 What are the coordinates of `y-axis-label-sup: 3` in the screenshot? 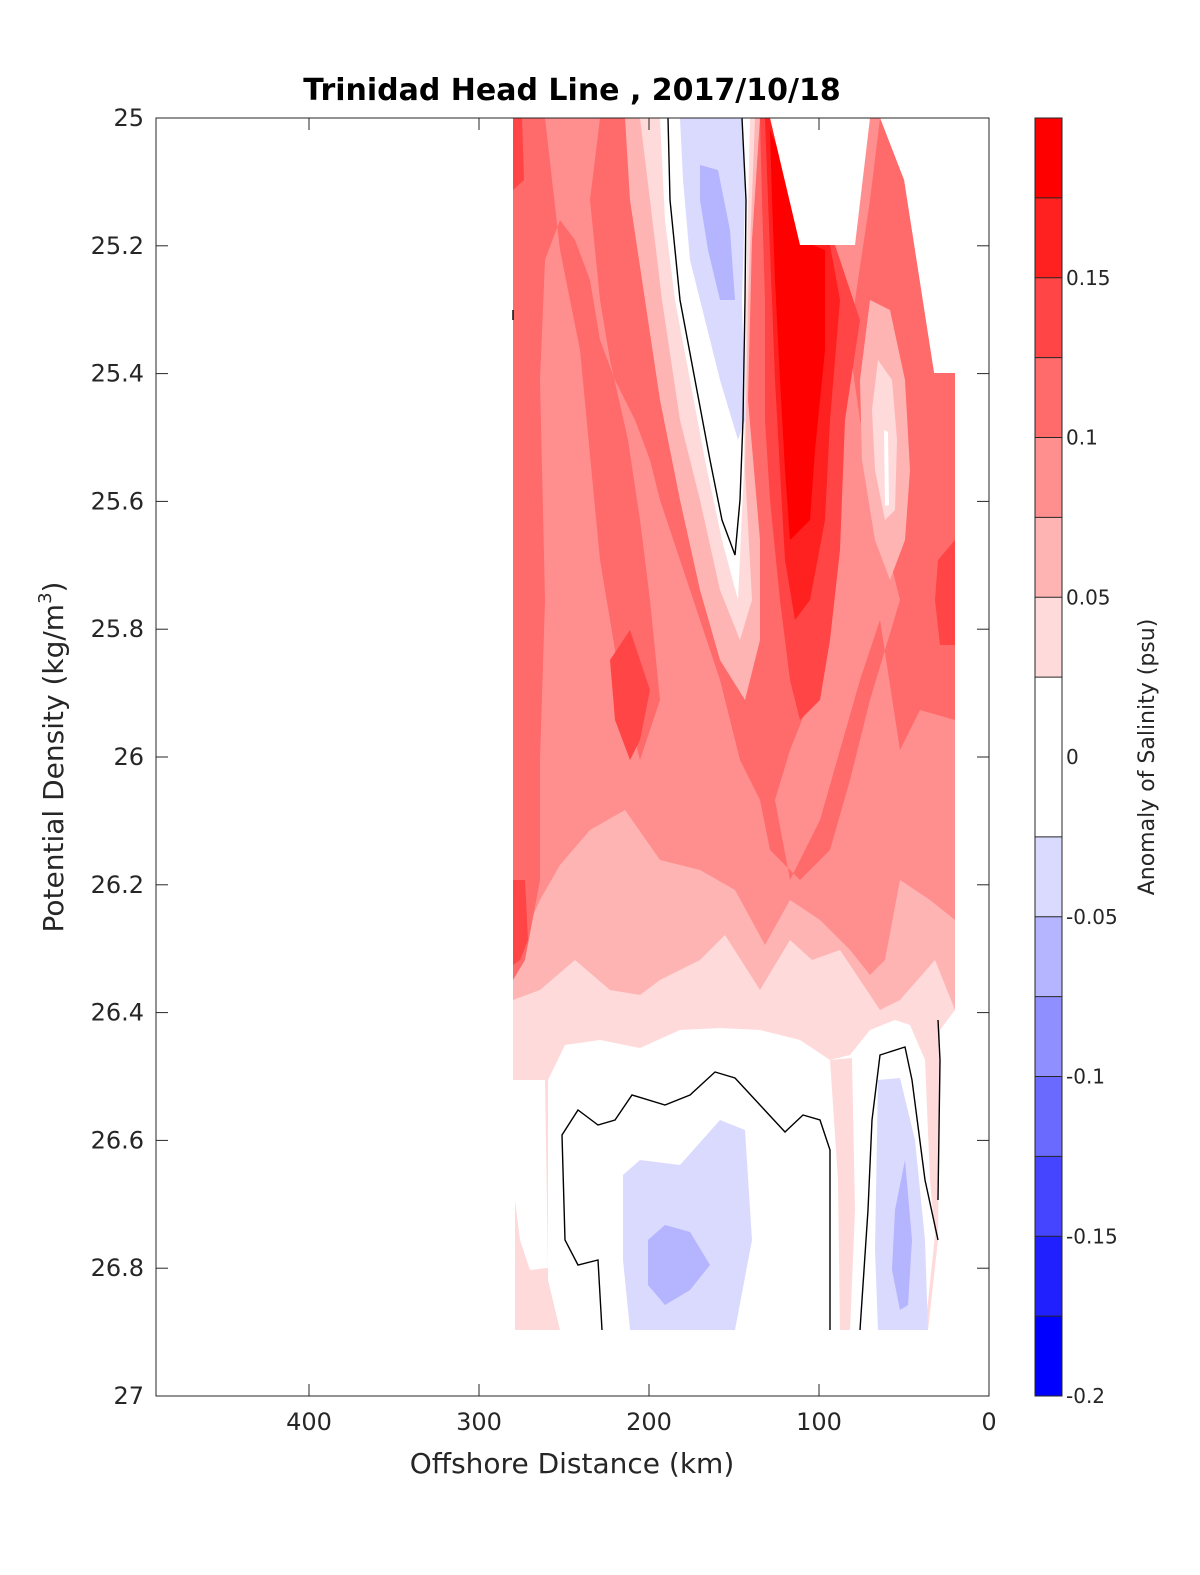 It's located at (45, 597).